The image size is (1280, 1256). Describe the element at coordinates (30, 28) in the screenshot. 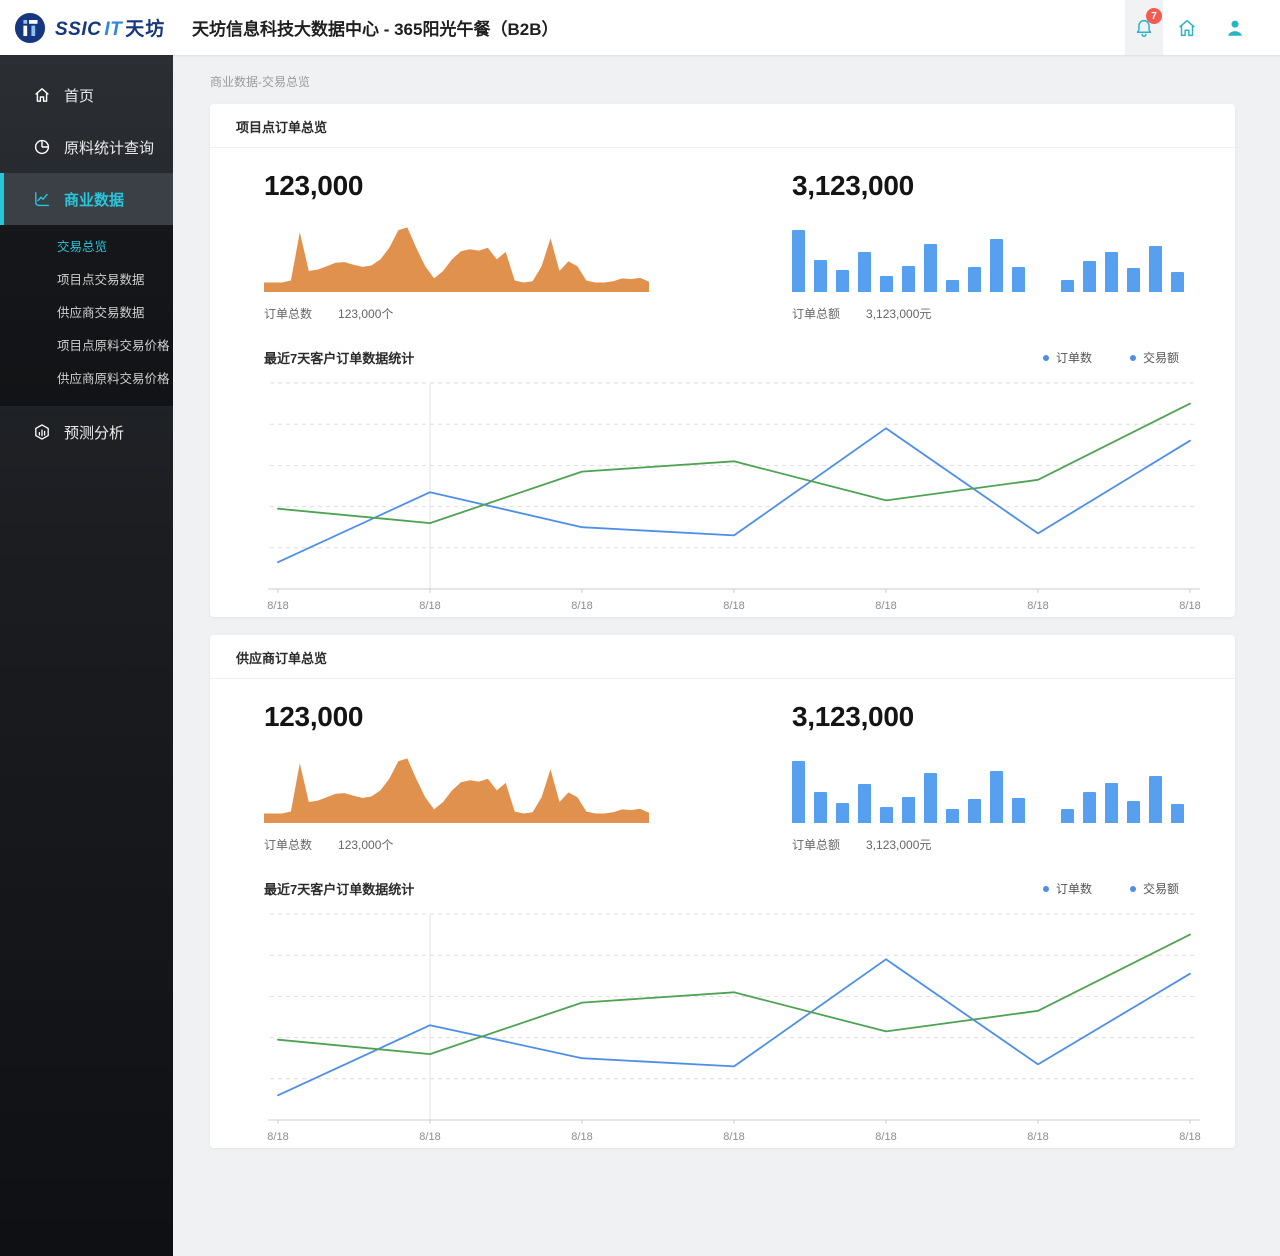

I see `brand-logo-icon` at that location.